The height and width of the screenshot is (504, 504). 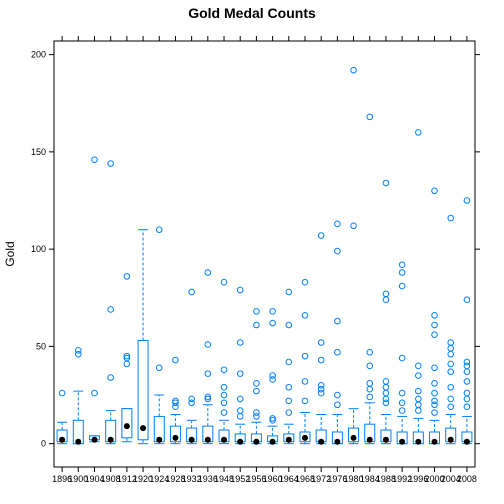 I want to click on y-tick-label: 0, so click(x=43, y=444).